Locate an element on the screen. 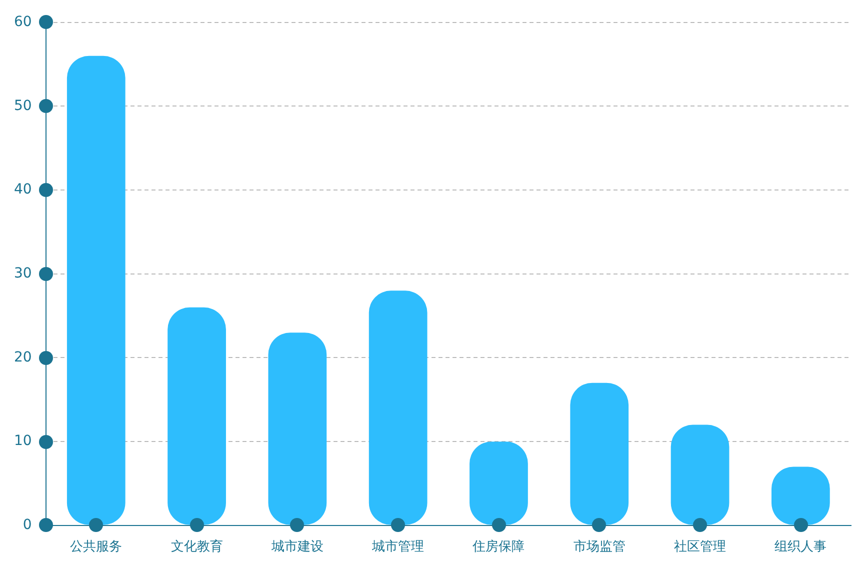 The height and width of the screenshot is (569, 853). y-tick-label: 40 is located at coordinates (23, 190).